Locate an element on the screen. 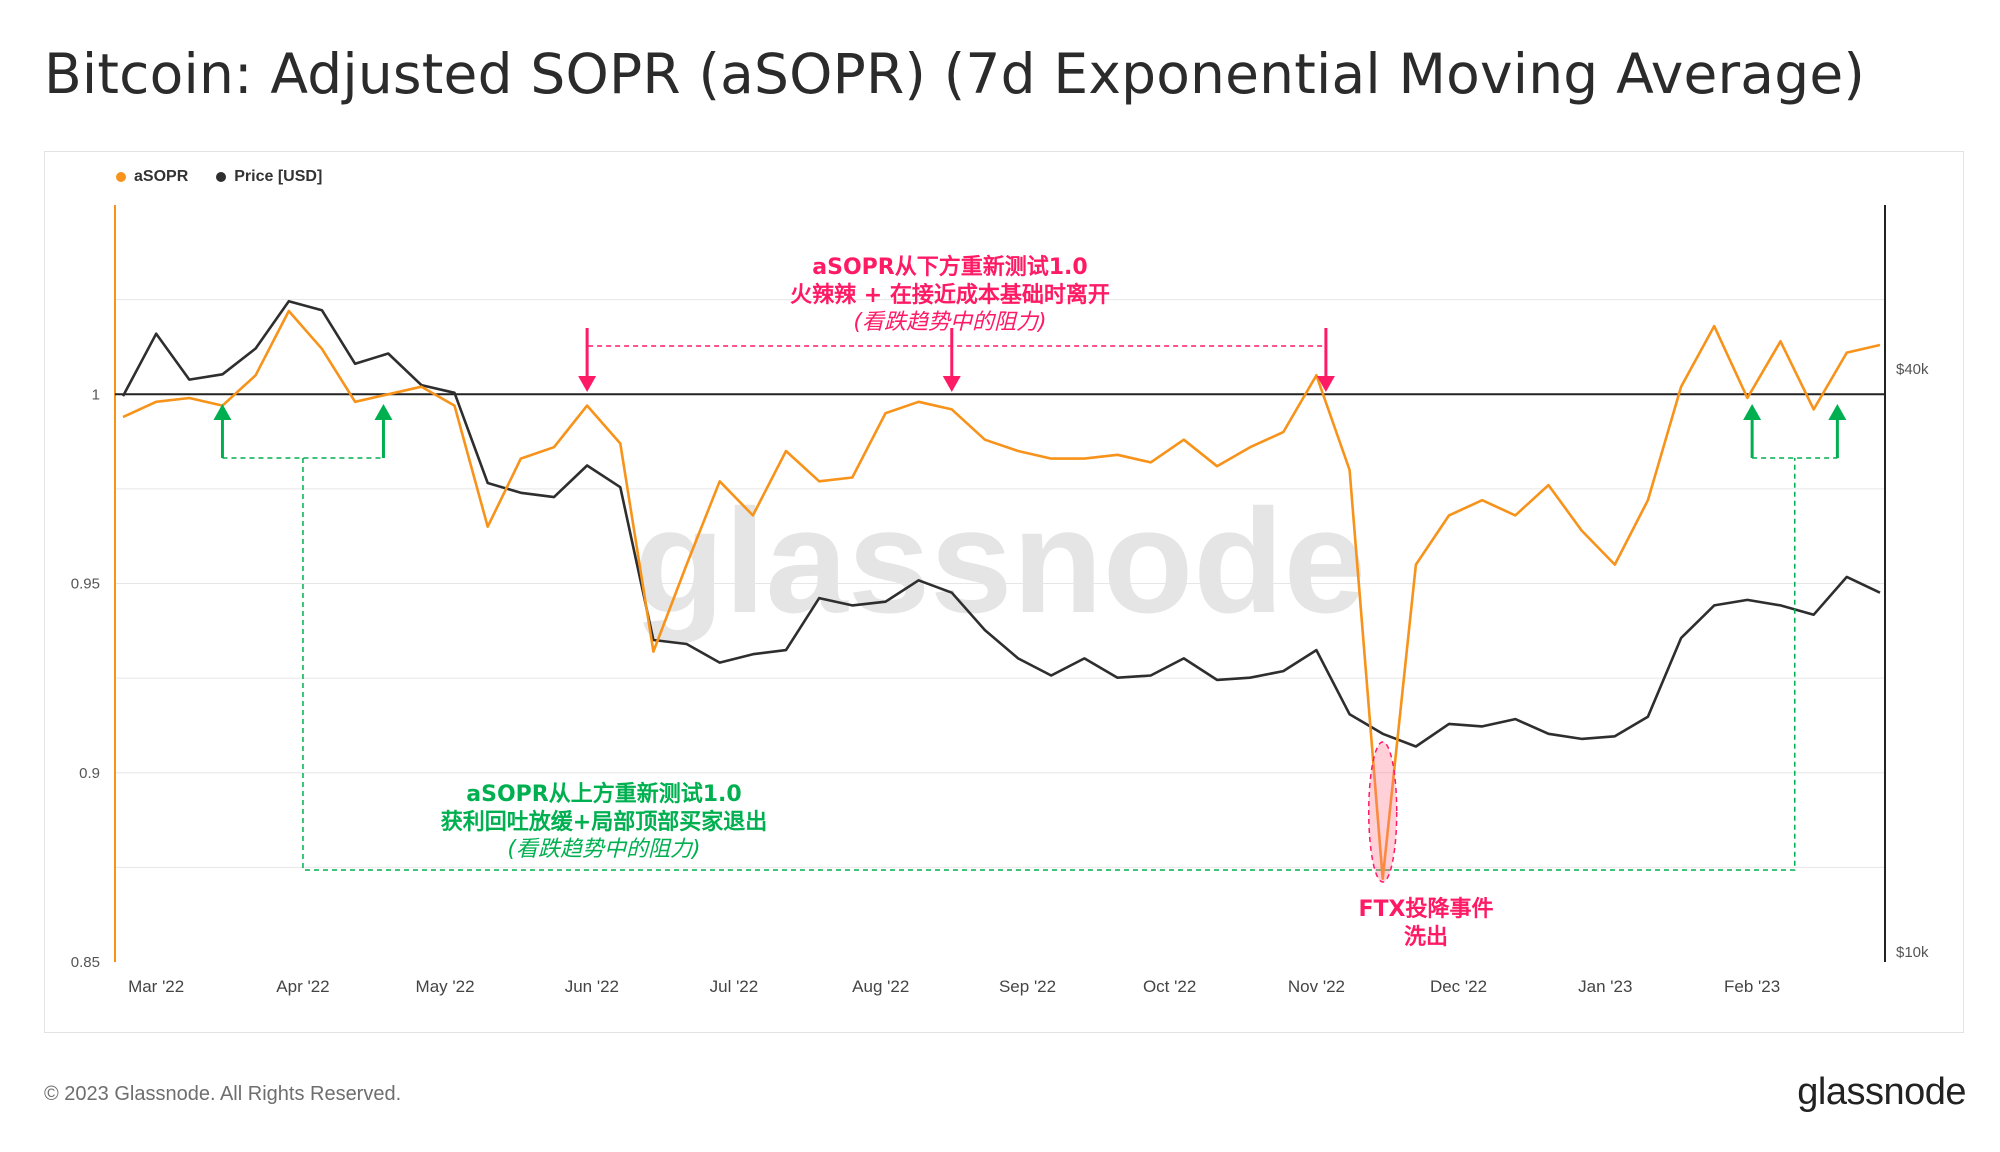  copyright: © 2023 Glassnode. All Rights Reserved. is located at coordinates (223, 1094).